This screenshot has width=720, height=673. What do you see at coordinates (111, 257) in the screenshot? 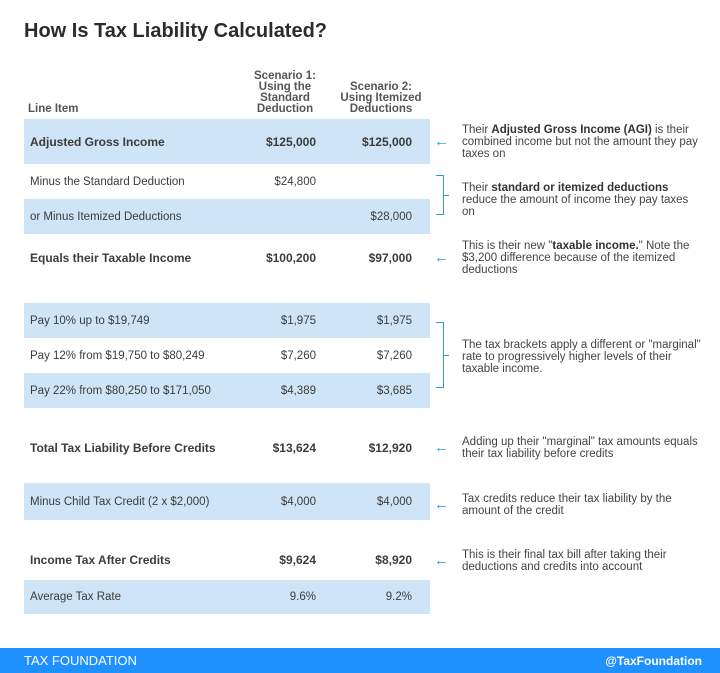
I see `row-label: Equals their Taxable Income` at bounding box center [111, 257].